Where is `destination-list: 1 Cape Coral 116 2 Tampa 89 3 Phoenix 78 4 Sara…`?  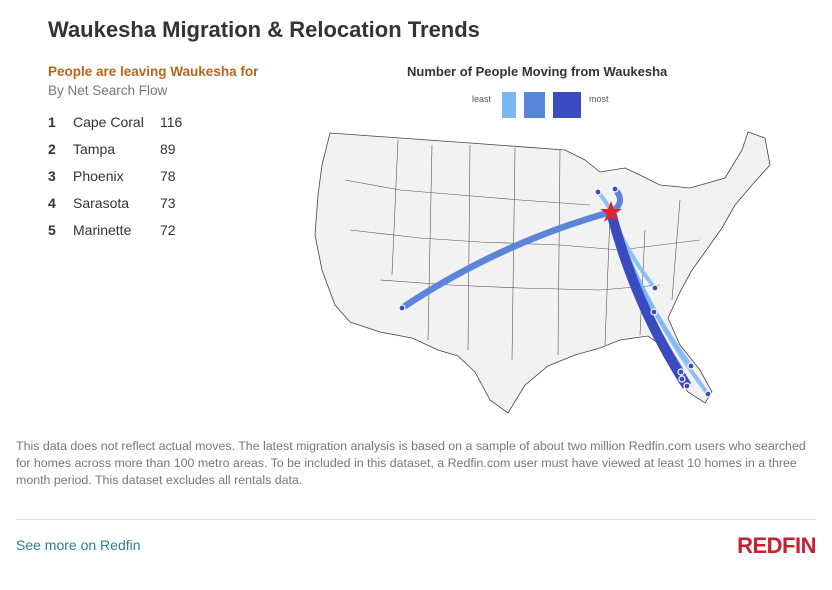 destination-list: 1 Cape Coral 116 2 Tampa 89 3 Phoenix 78 4 Sara… is located at coordinates (115, 175).